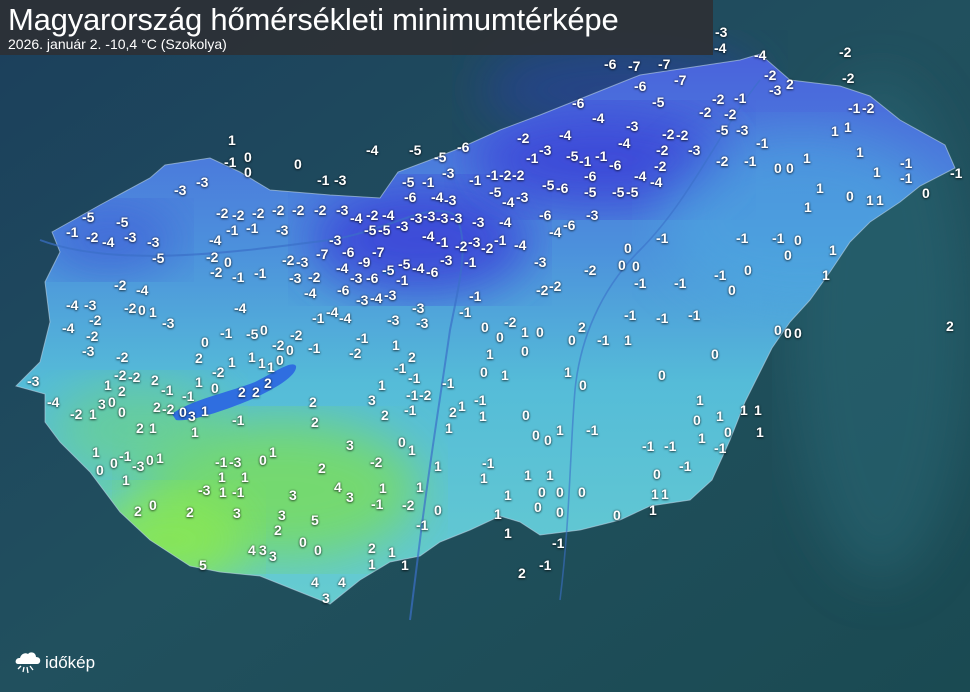 Image resolution: width=970 pixels, height=692 pixels. I want to click on temperature-label: 5, so click(203, 565).